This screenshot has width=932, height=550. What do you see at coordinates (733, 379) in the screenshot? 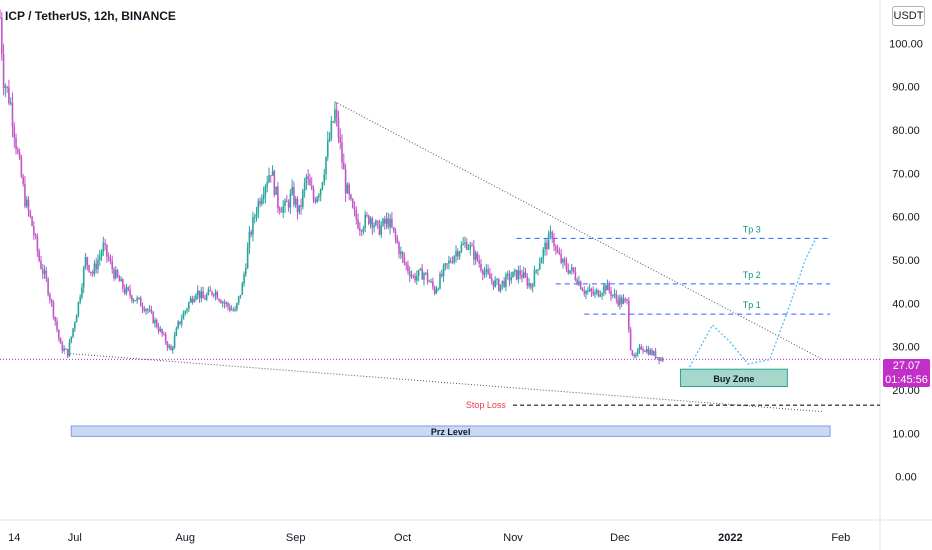
I see `buy-zone-label: Buy Zone` at bounding box center [733, 379].